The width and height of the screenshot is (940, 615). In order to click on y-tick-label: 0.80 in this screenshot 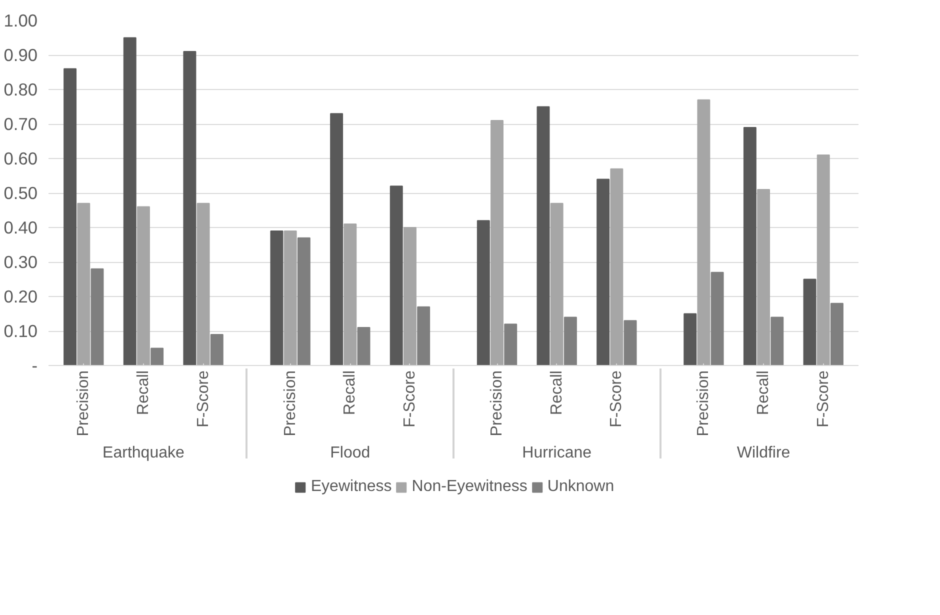, I will do `click(21, 90)`.